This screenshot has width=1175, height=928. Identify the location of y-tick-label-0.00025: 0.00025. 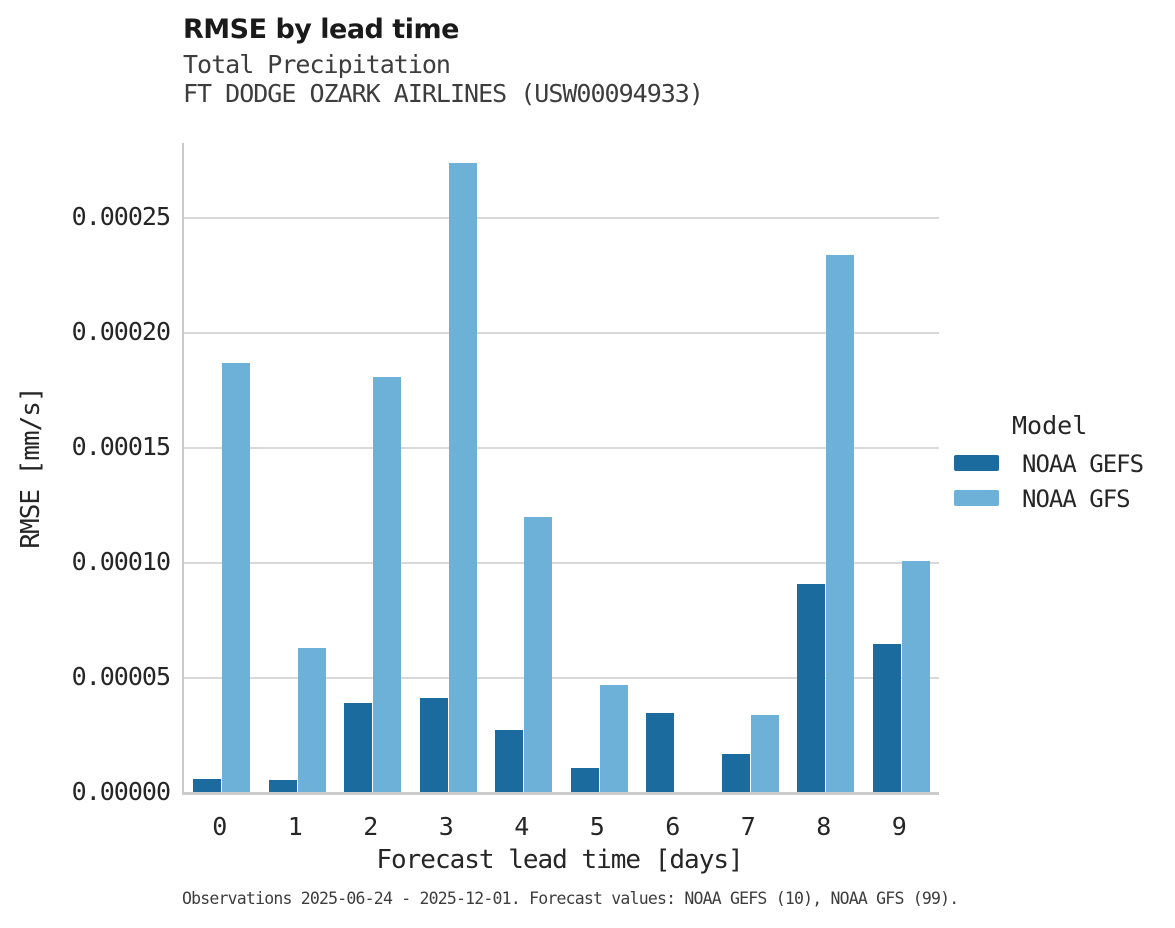
(121, 216).